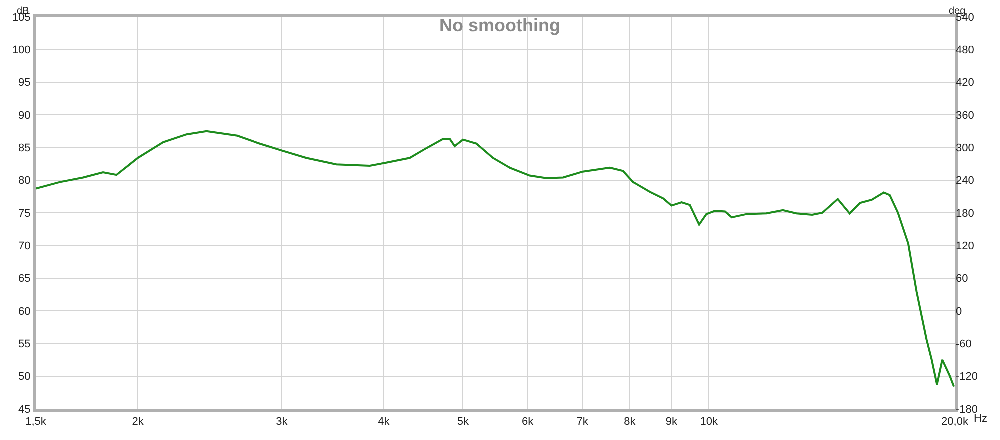 This screenshot has height=440, width=1000. What do you see at coordinates (955, 422) in the screenshot?
I see `x-tick-label: 20,0k` at bounding box center [955, 422].